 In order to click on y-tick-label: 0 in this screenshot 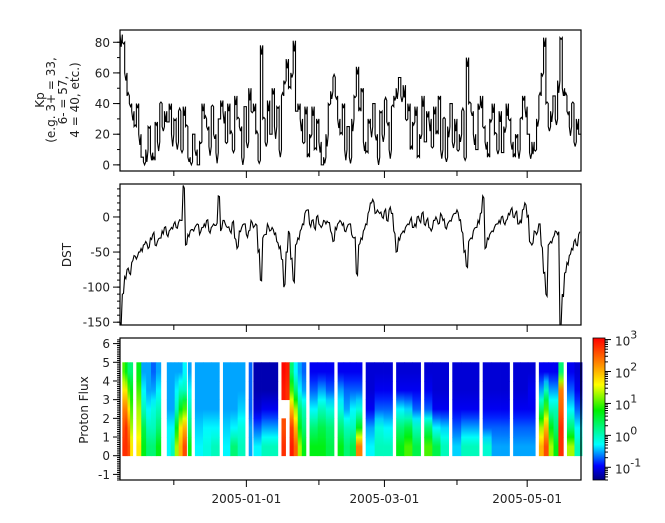, I will do `click(106, 456)`.